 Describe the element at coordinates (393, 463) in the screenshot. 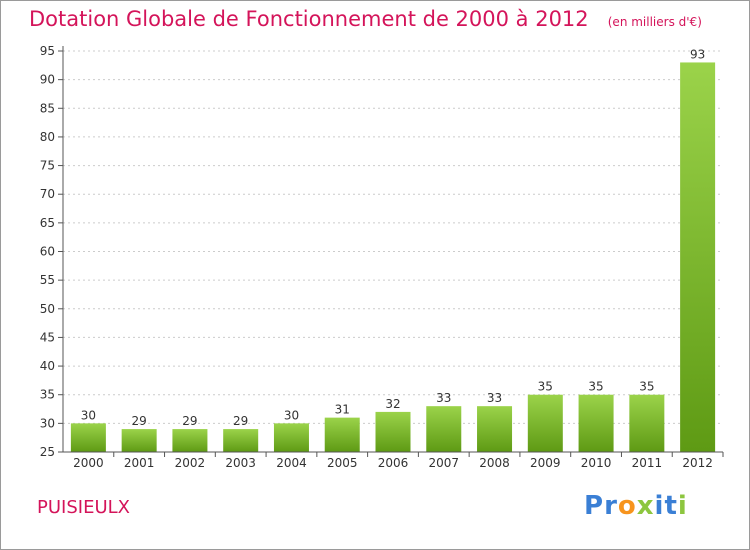

I see `x-tick-label: 2006` at that location.